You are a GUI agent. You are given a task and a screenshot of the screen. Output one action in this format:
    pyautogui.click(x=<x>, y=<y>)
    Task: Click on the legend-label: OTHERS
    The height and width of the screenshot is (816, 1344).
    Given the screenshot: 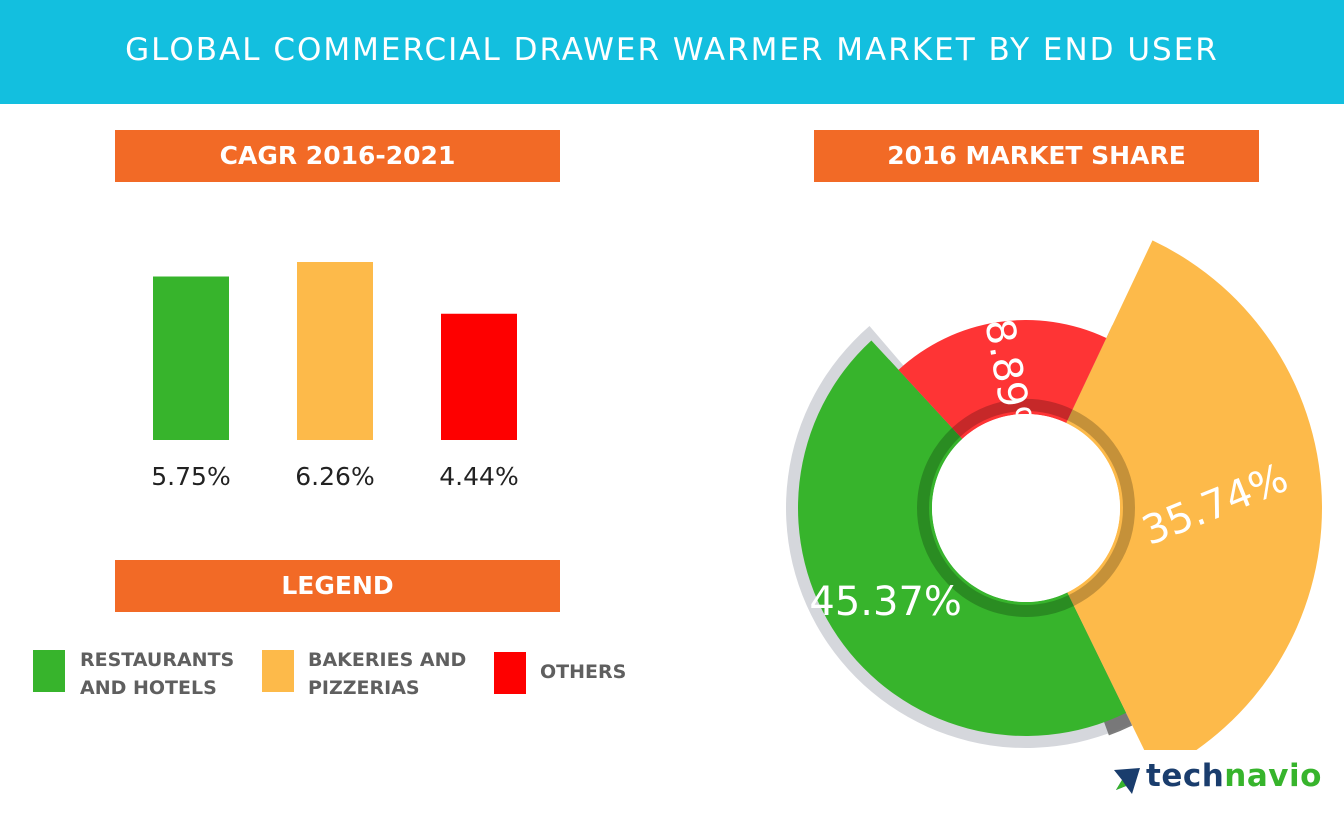 What is the action you would take?
    pyautogui.click(x=583, y=672)
    